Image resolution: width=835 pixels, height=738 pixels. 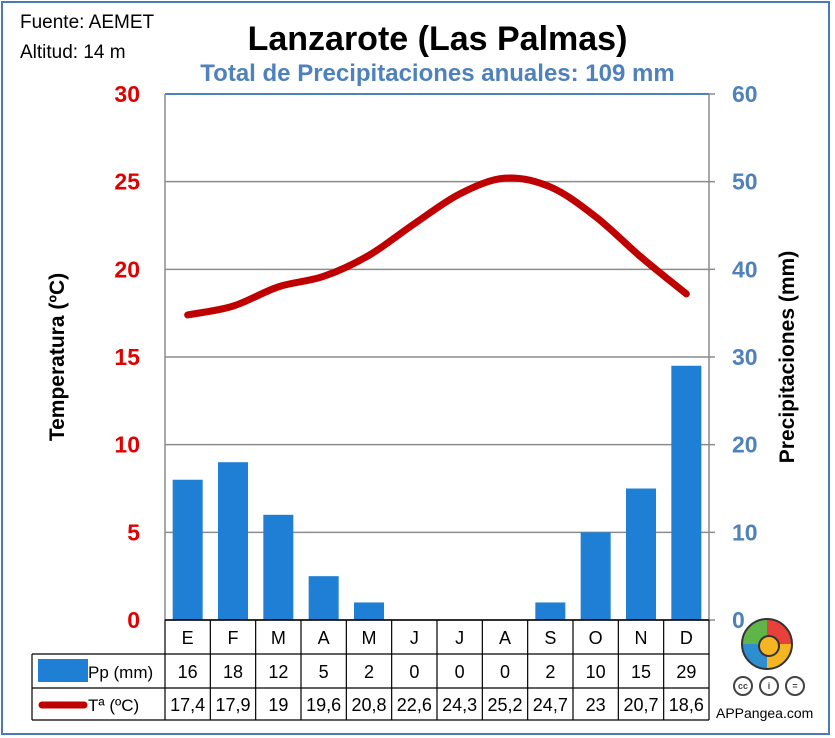 What do you see at coordinates (437, 246) in the screenshot?
I see `temperature-line` at bounding box center [437, 246].